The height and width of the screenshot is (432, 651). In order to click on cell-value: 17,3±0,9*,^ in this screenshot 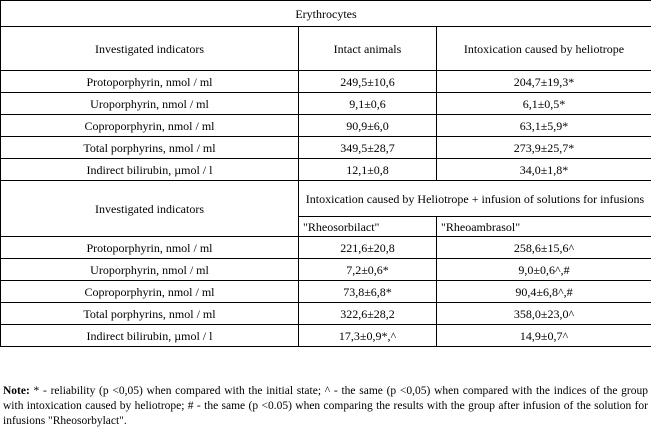, I will do `click(367, 335)`.